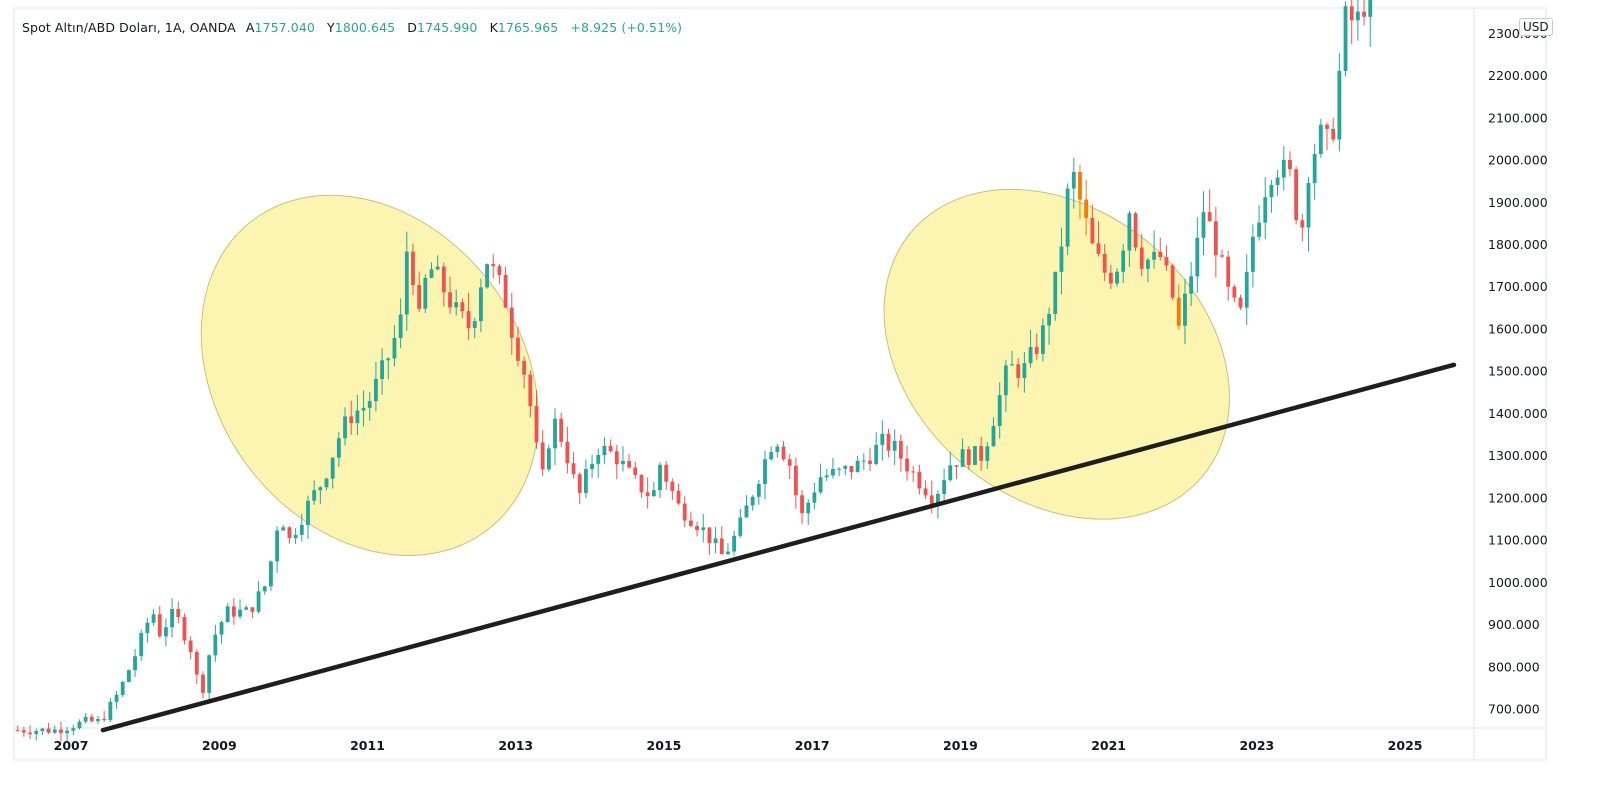 The width and height of the screenshot is (1600, 790). Describe the element at coordinates (1108, 745) in the screenshot. I see `x-tick-label: 2021` at that location.